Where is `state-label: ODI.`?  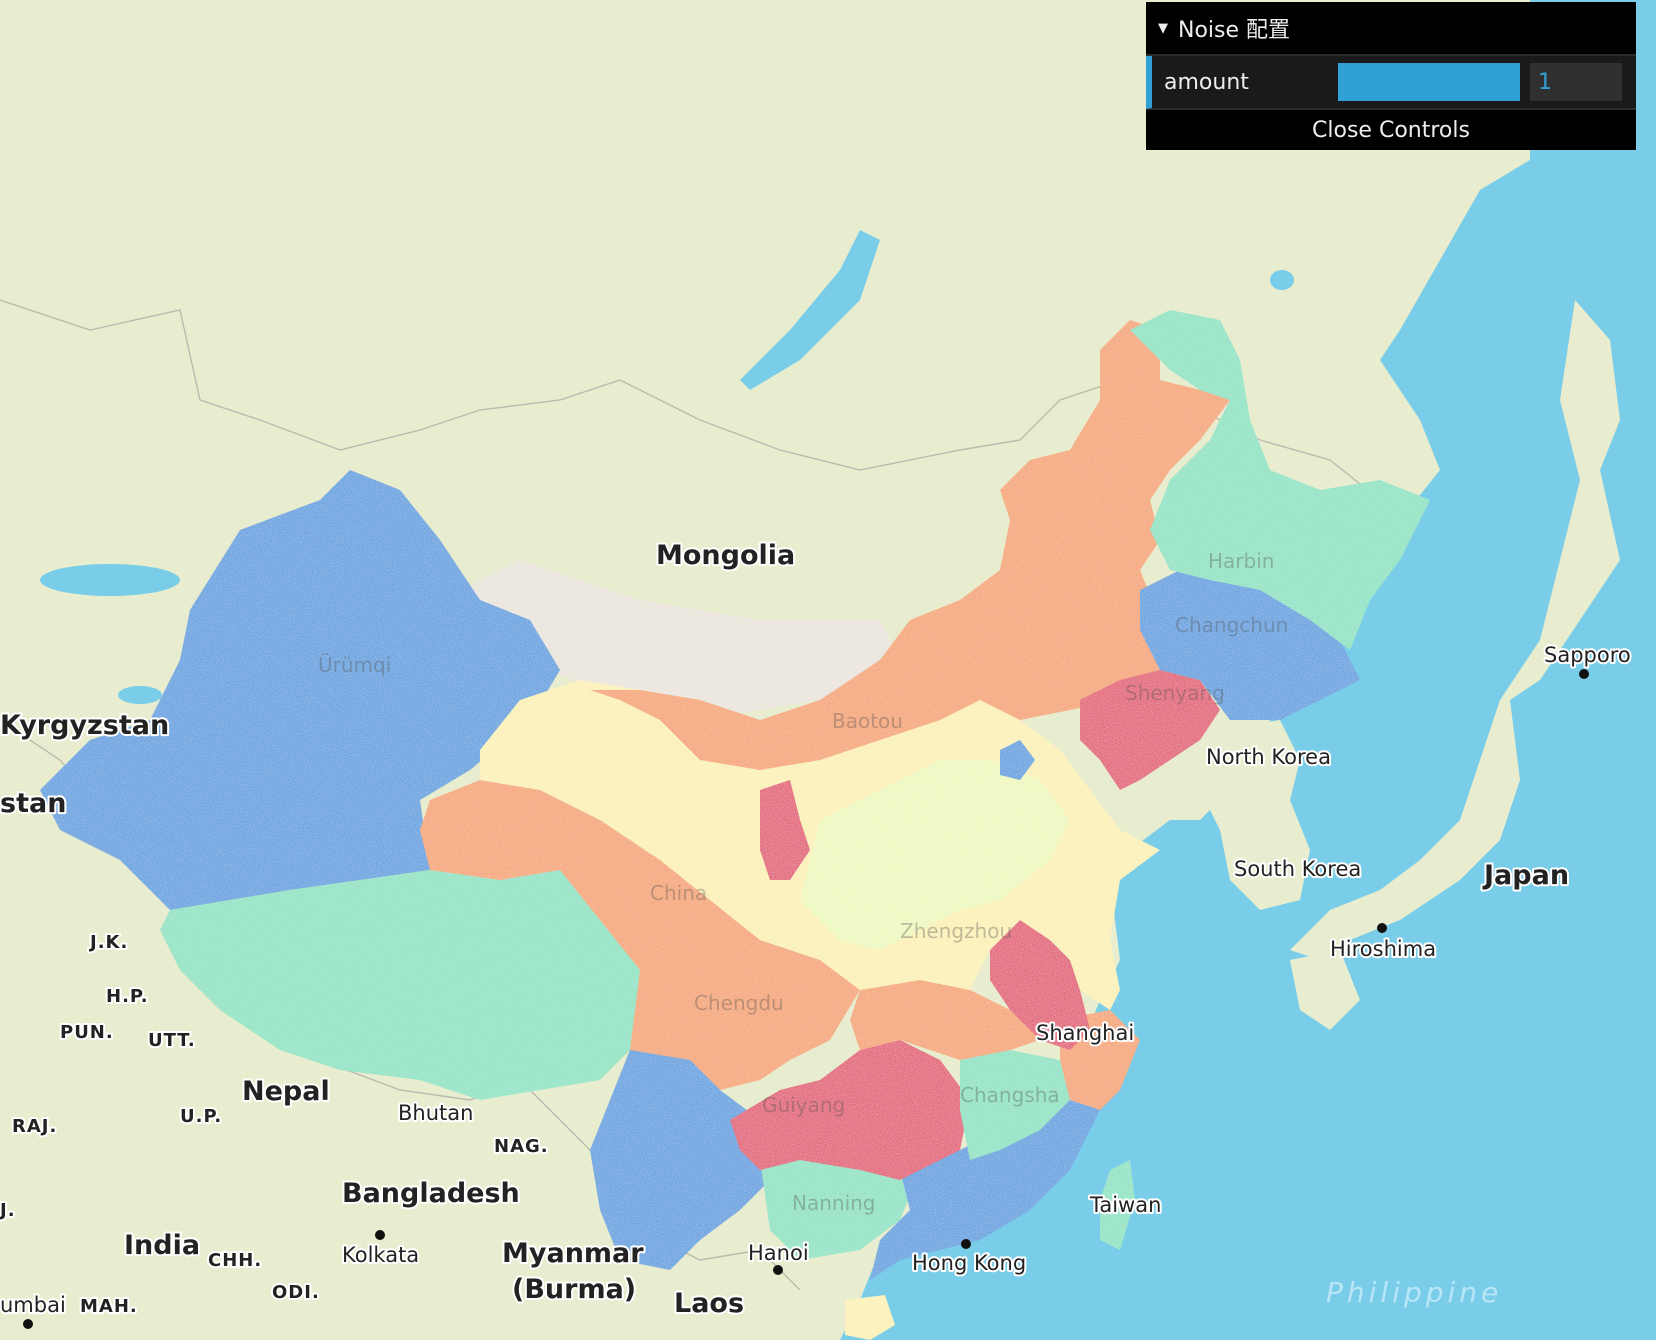
state-label: ODI. is located at coordinates (296, 1292).